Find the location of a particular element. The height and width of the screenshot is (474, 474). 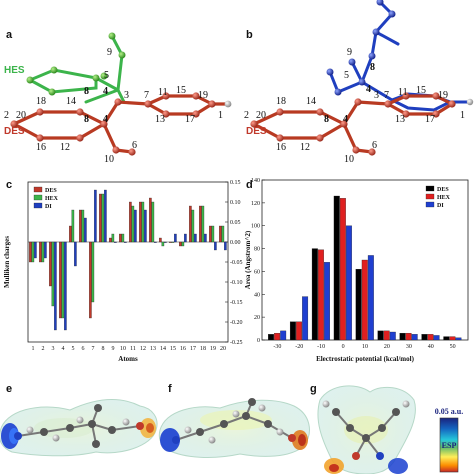

hes-atoms is located at coordinates (76, 64).